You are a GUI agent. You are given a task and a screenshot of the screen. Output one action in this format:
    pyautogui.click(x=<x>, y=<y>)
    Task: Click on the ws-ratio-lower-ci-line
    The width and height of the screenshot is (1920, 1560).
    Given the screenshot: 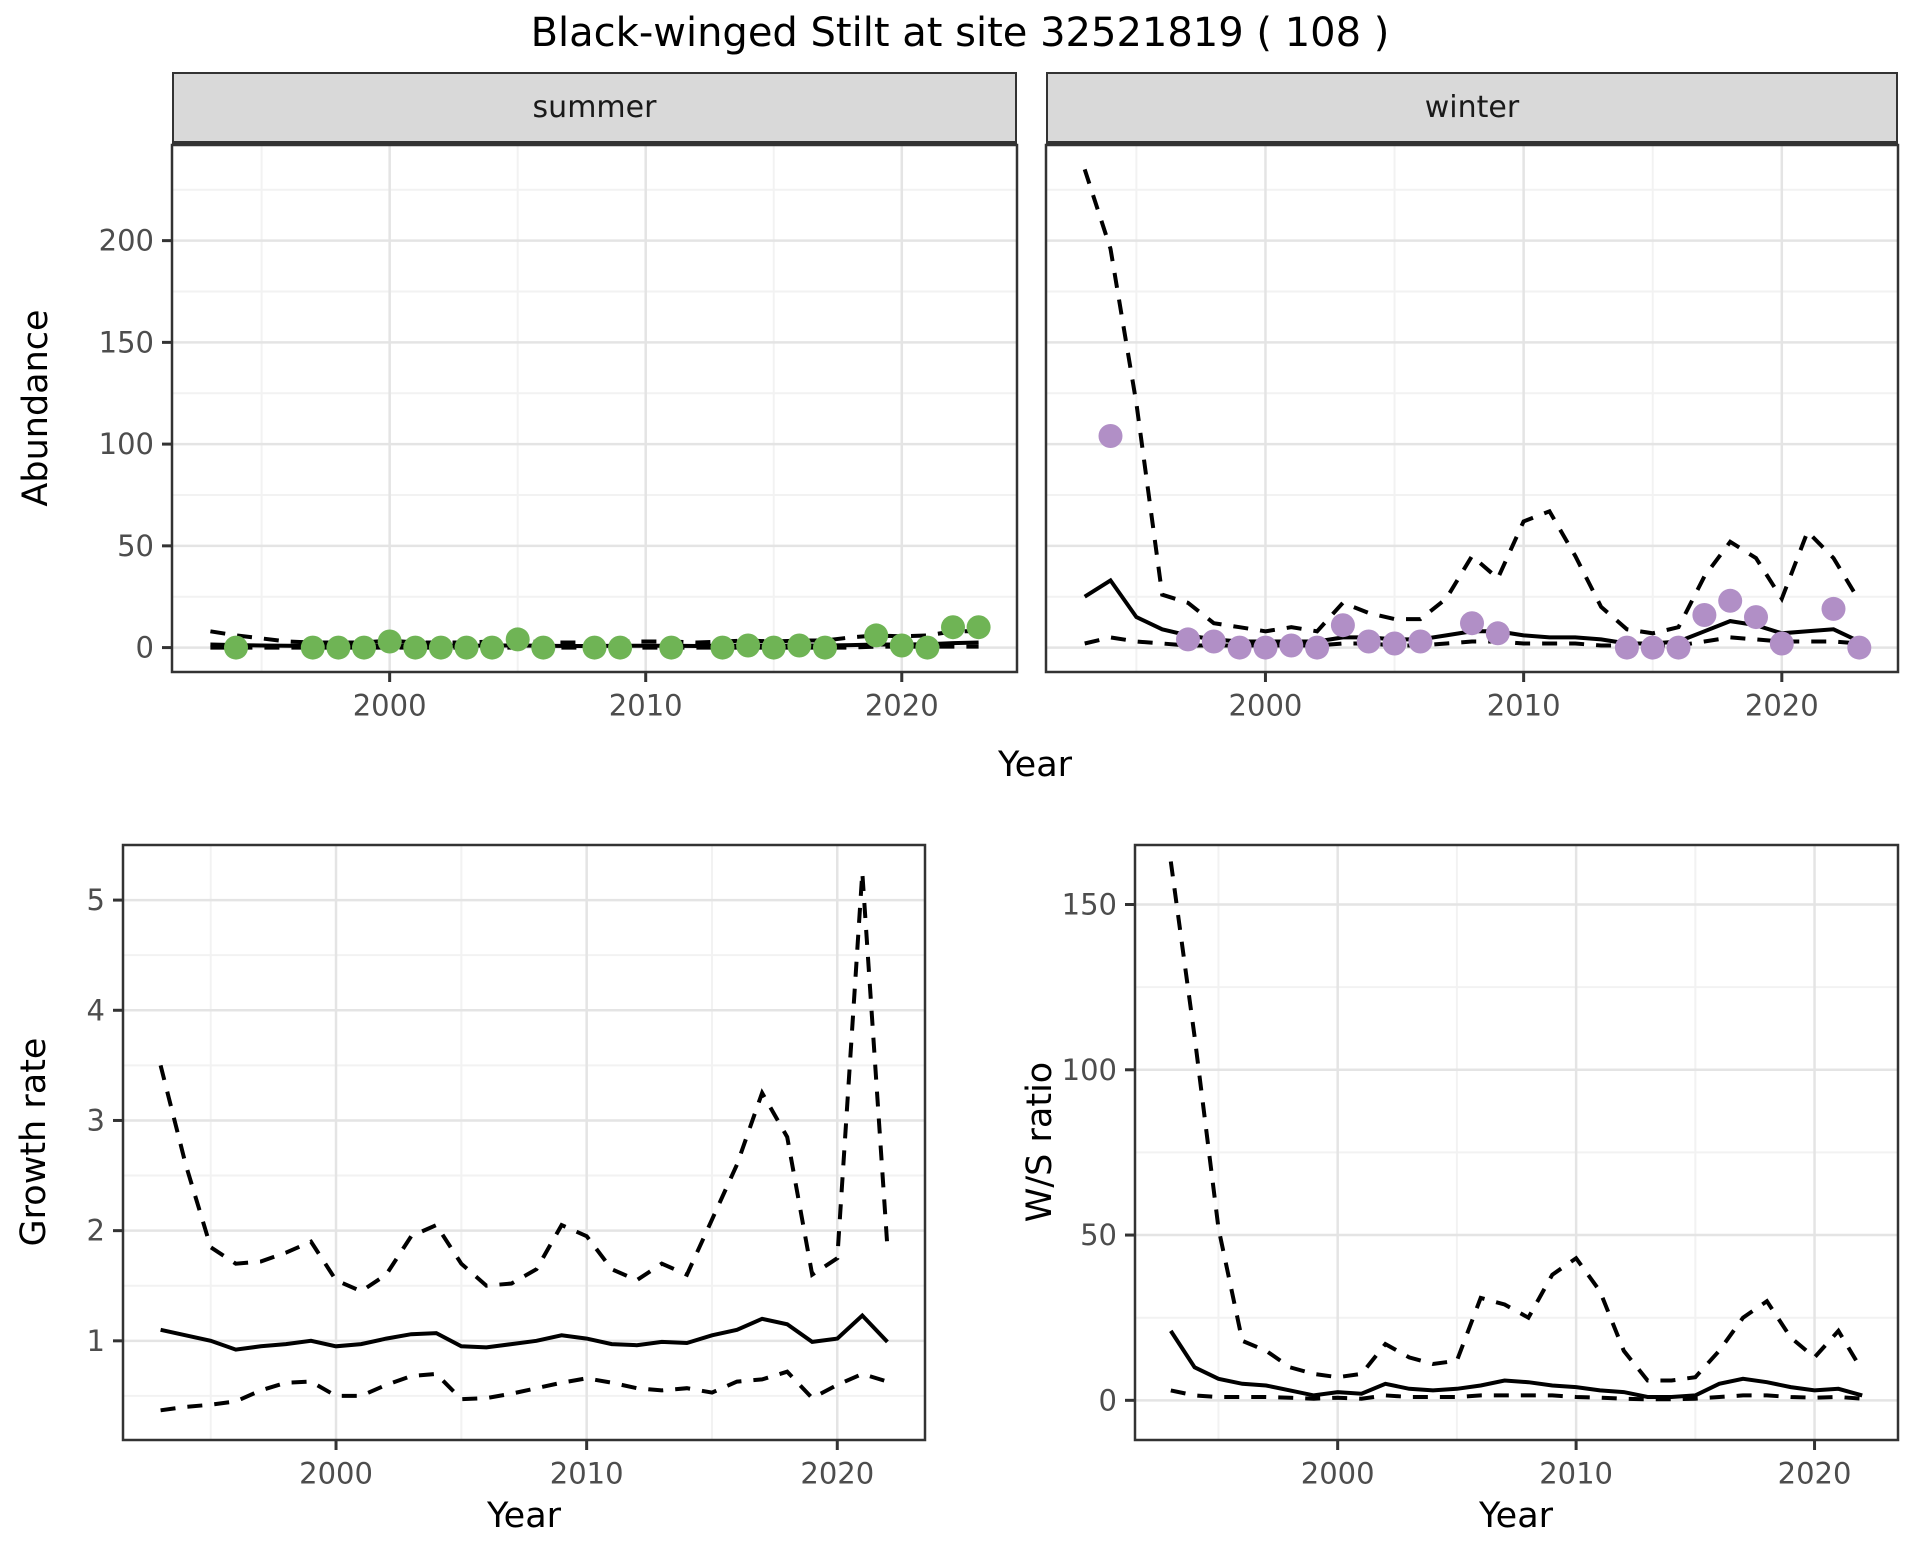 What is the action you would take?
    pyautogui.click(x=1516, y=1395)
    